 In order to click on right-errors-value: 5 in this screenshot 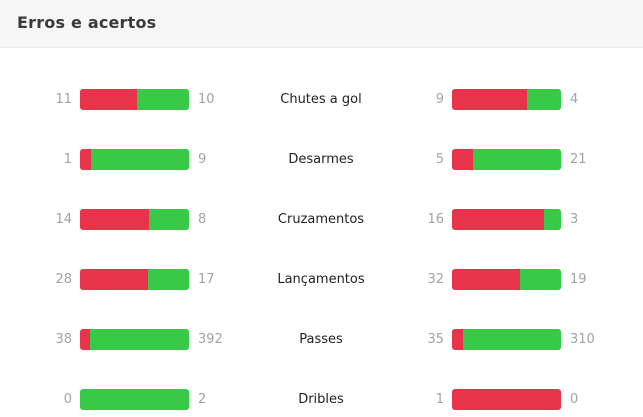, I will do `click(439, 159)`.